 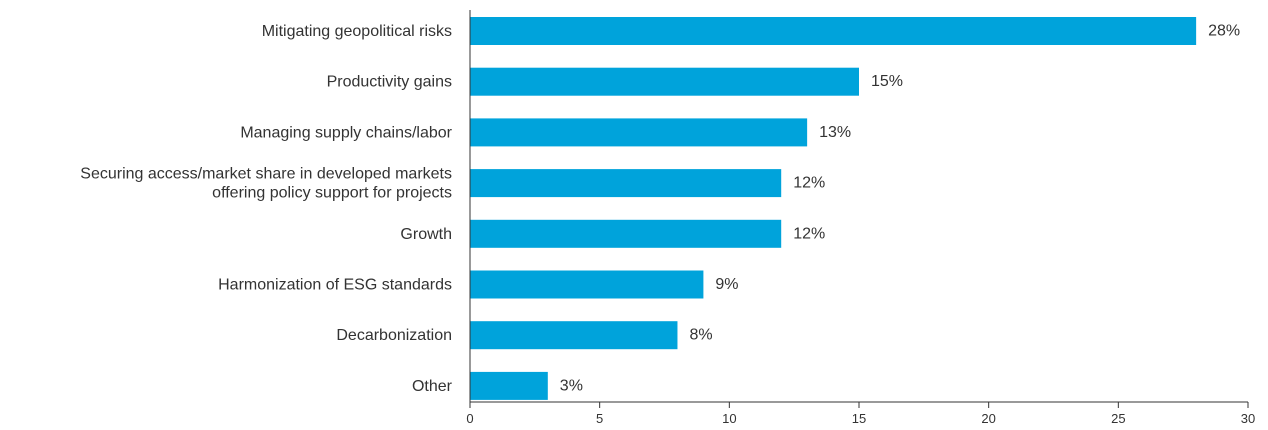 What do you see at coordinates (426, 233) in the screenshot?
I see `category-label-growth: Growth` at bounding box center [426, 233].